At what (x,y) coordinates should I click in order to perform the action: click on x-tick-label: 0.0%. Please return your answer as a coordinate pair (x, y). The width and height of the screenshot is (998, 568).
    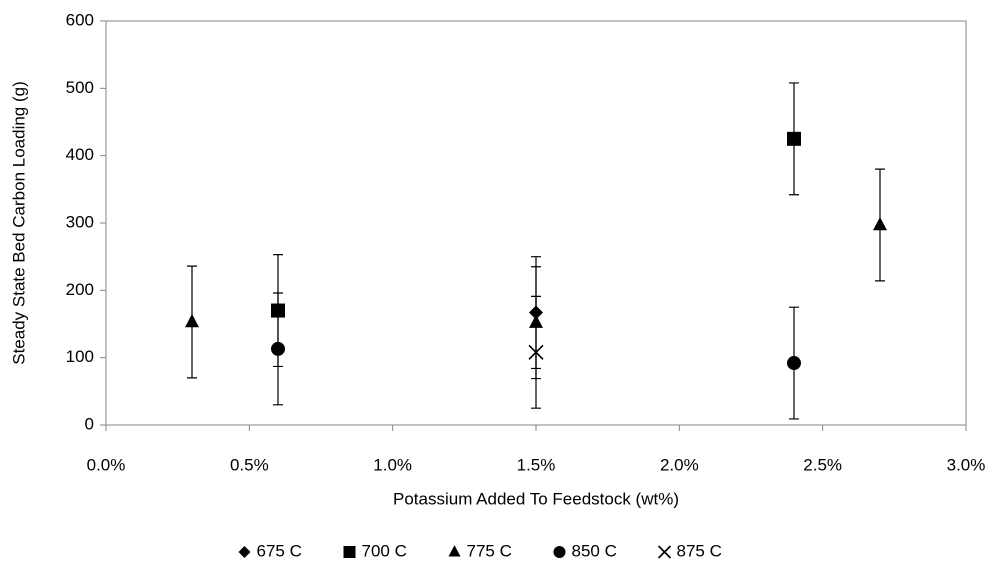
    Looking at the image, I should click on (106, 464).